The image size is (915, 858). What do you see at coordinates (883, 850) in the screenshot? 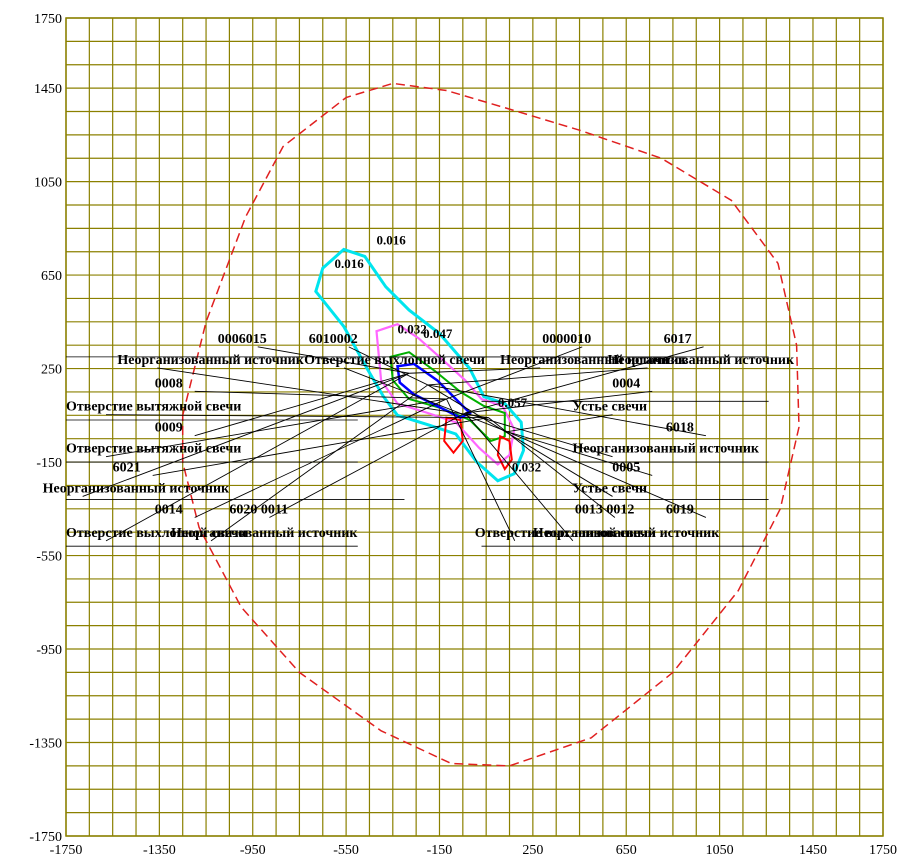
I see `x-tick-label: 1750` at bounding box center [883, 850].